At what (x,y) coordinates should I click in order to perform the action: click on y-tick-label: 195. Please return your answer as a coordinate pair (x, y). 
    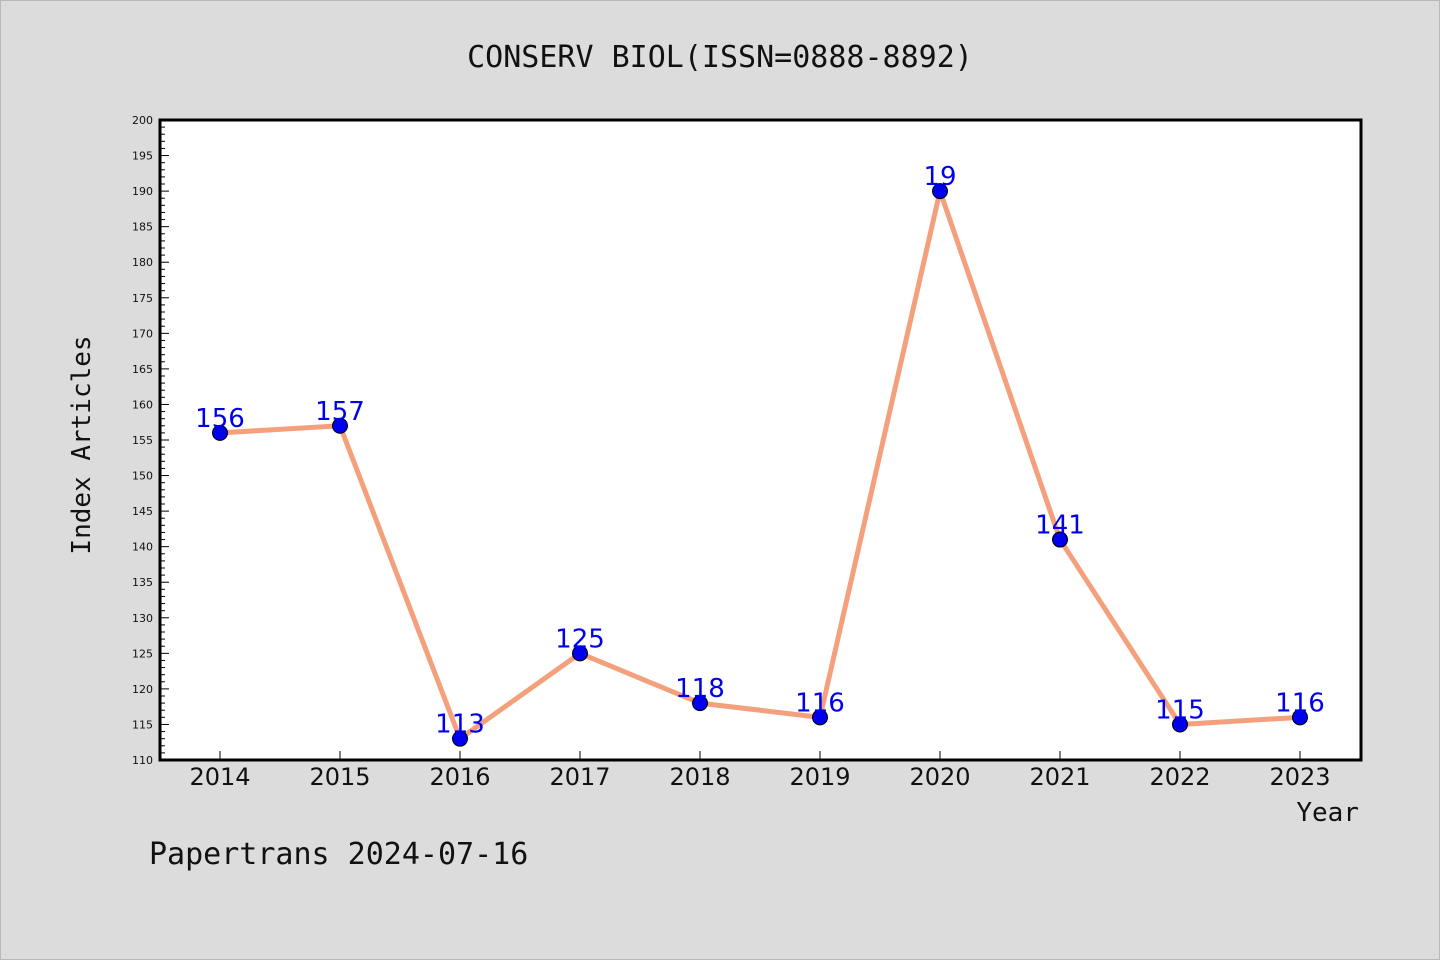
    Looking at the image, I should click on (142, 156).